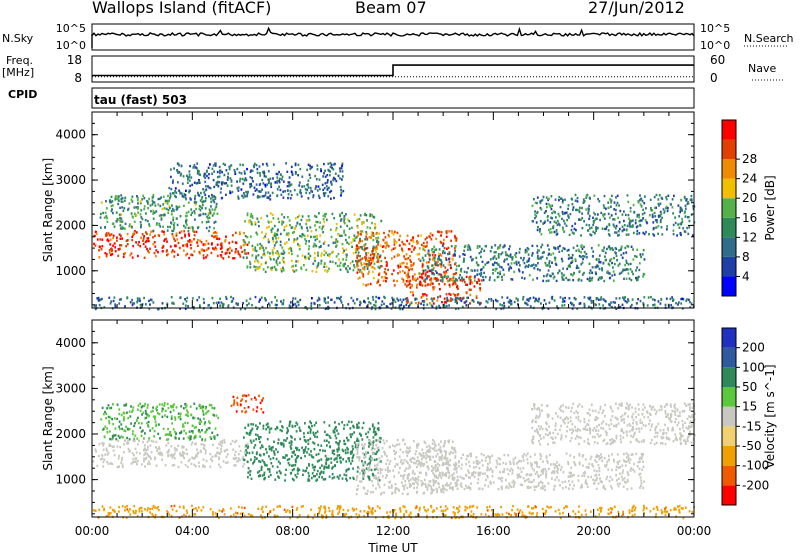 The height and width of the screenshot is (554, 800). I want to click on x-tick-label: 20:00, so click(593, 531).